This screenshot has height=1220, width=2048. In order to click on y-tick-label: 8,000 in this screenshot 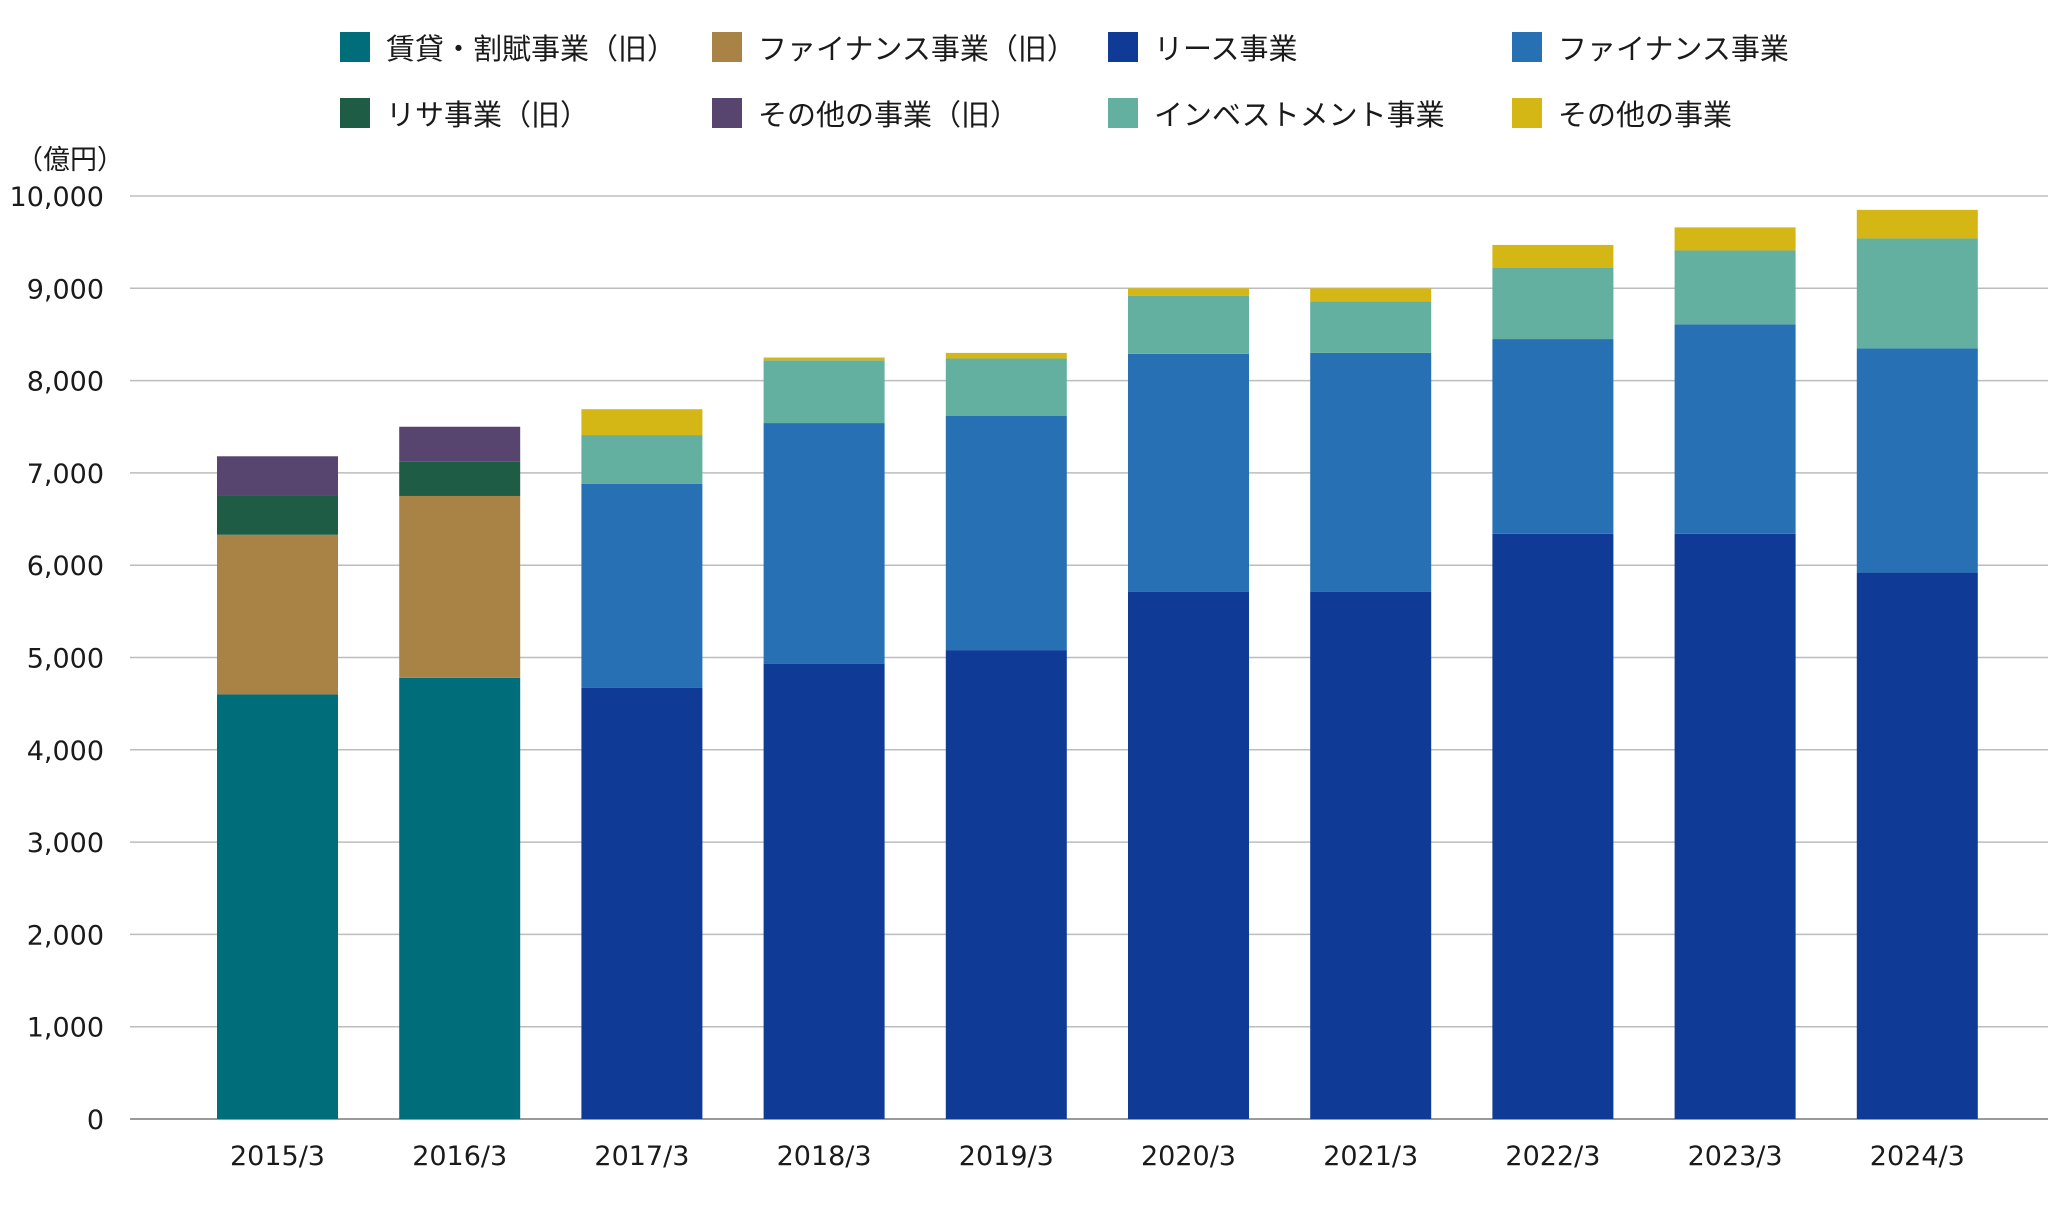, I will do `click(65, 382)`.